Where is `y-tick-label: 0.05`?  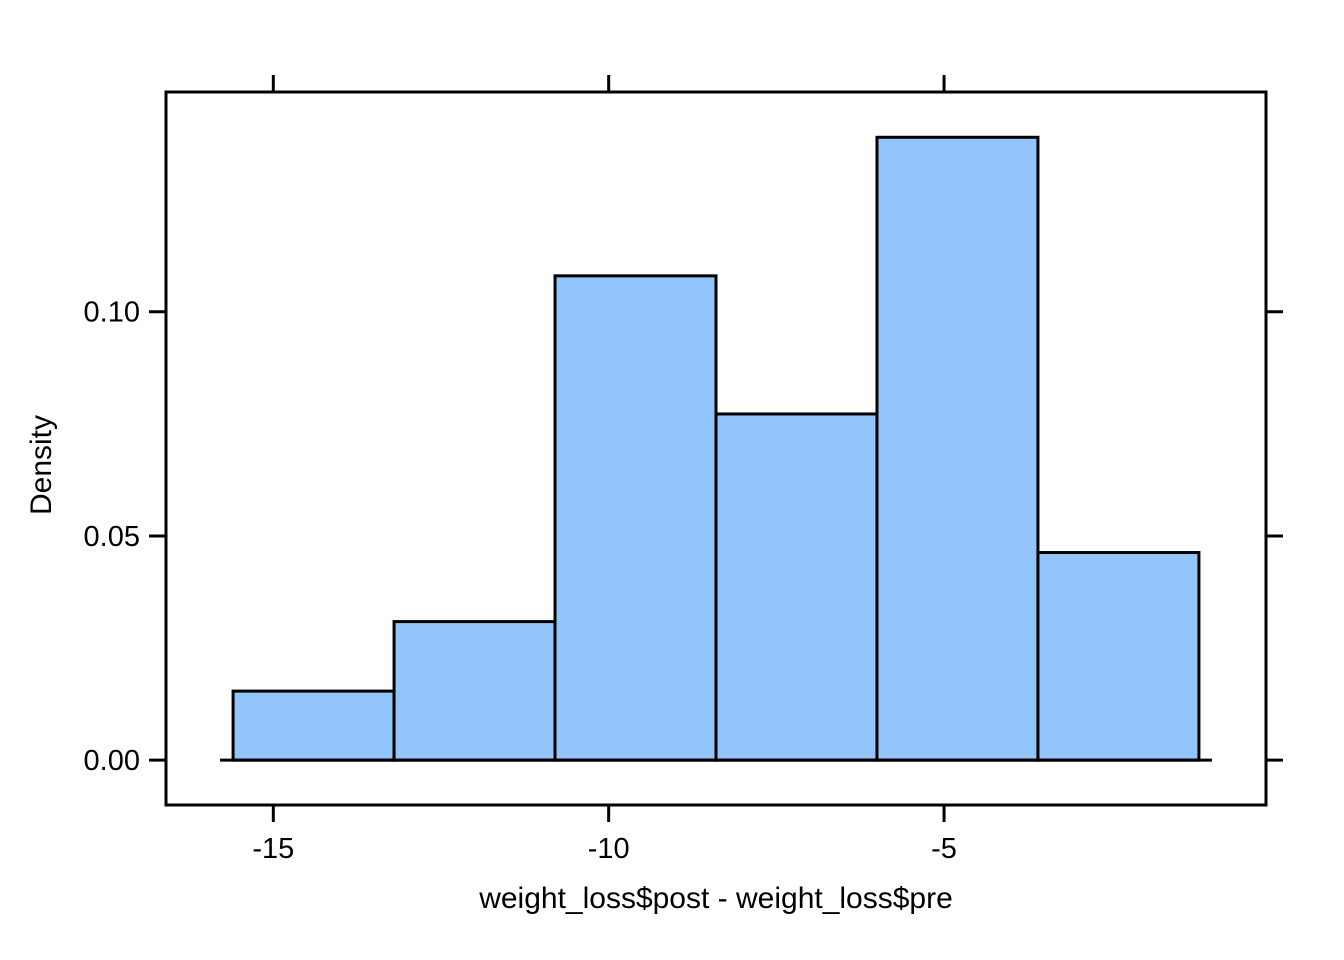
y-tick-label: 0.05 is located at coordinates (112, 537).